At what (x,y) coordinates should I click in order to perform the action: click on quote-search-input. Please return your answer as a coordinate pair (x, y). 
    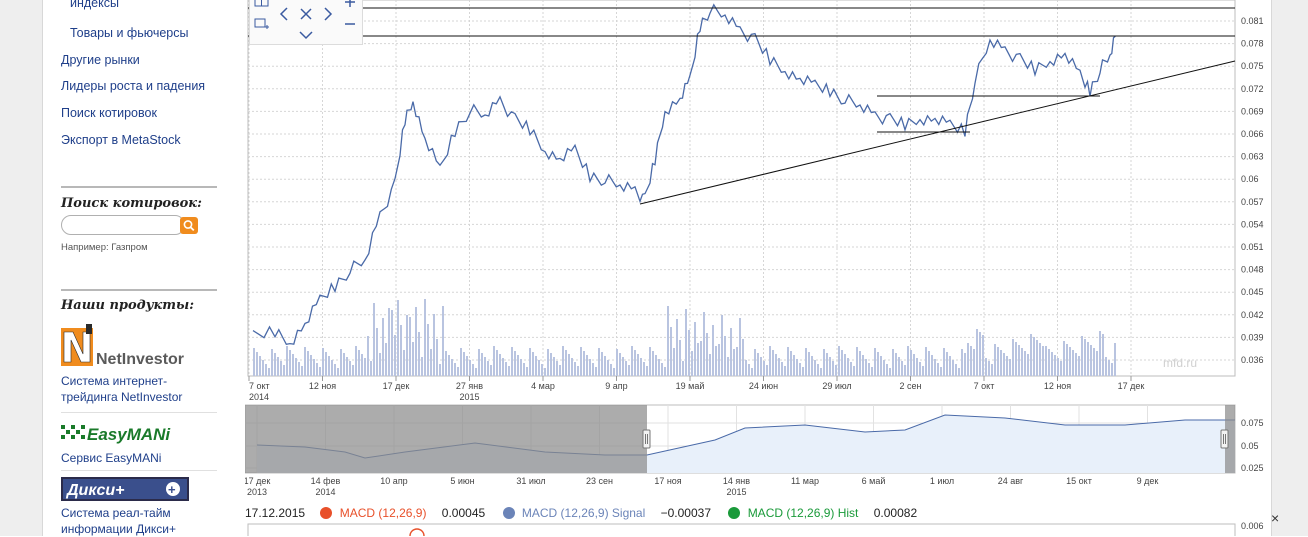
    Looking at the image, I should click on (123, 225).